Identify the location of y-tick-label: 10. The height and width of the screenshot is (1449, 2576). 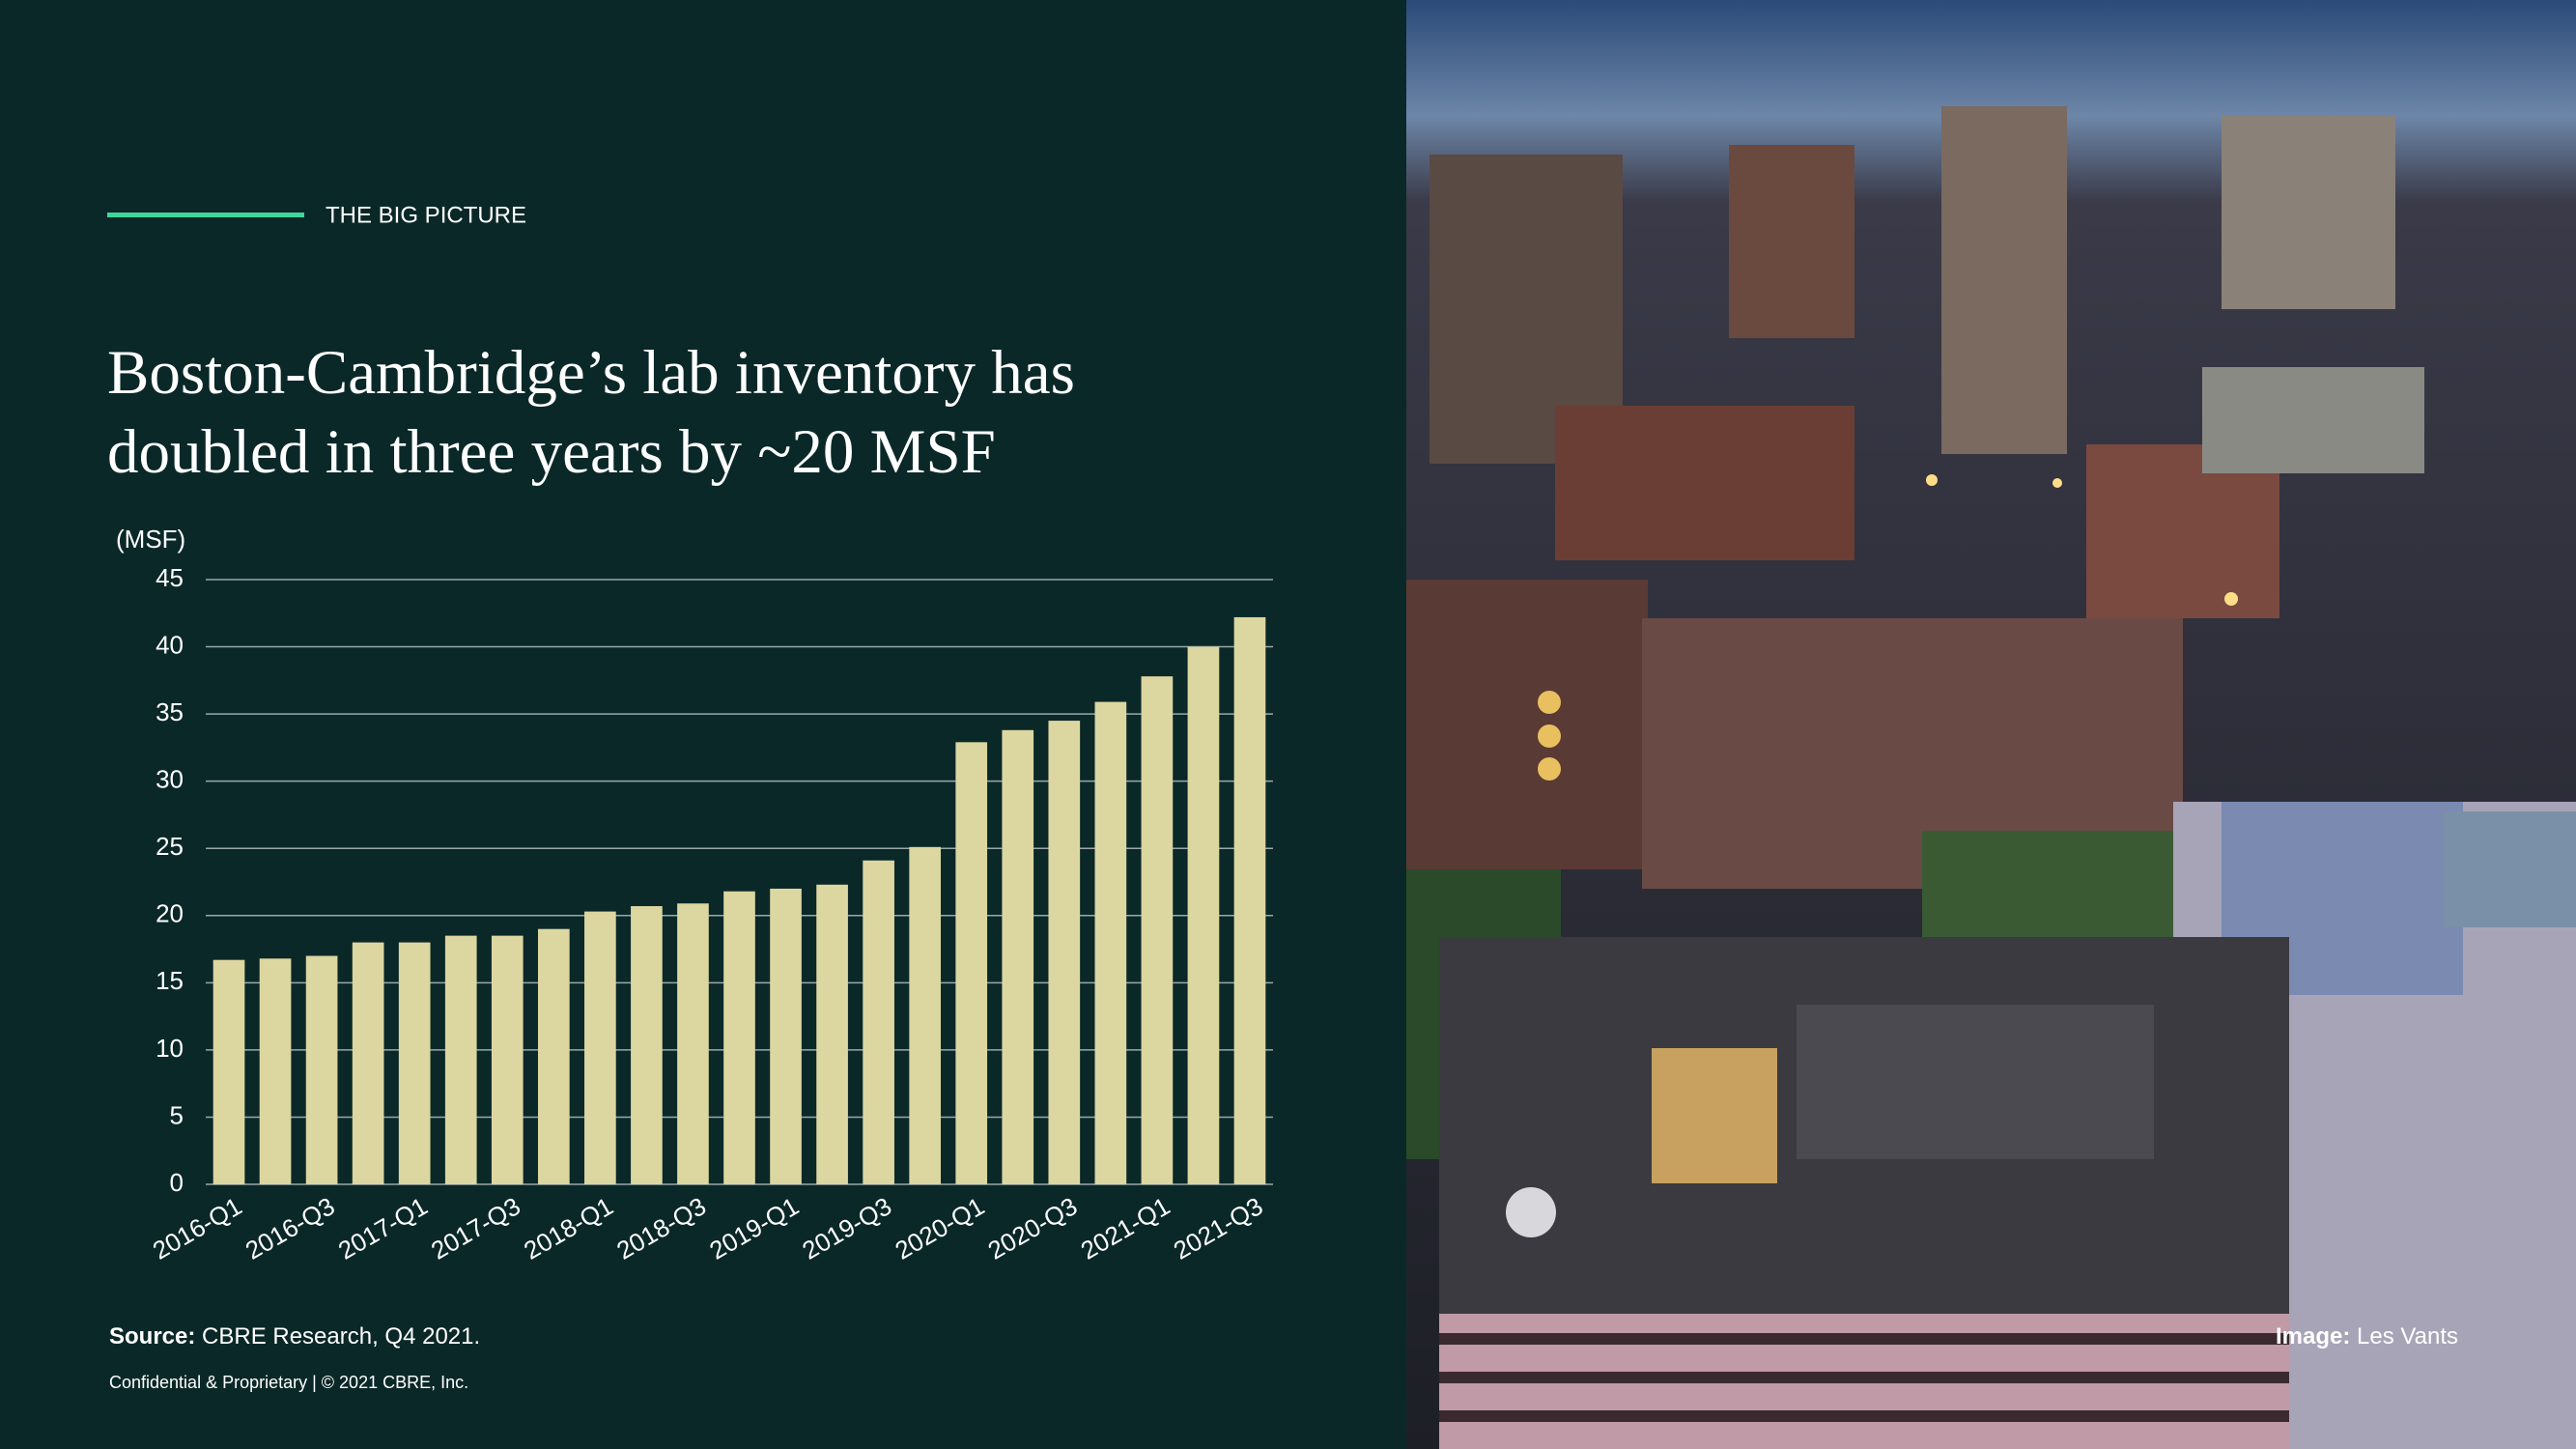
(170, 1048).